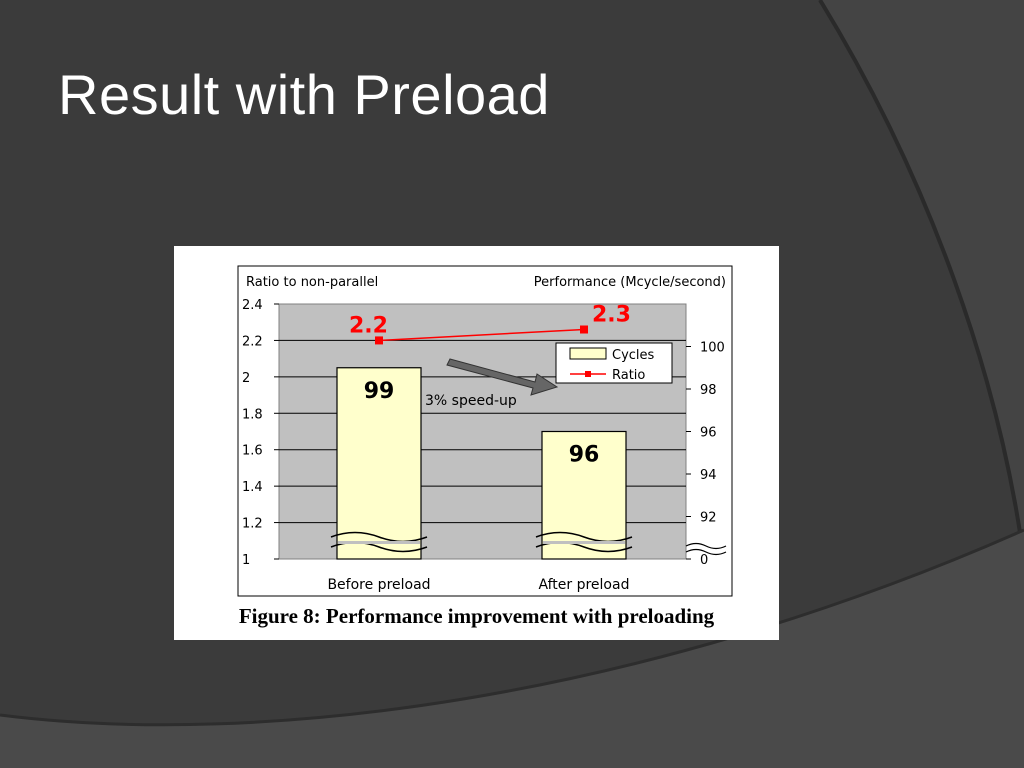 Image resolution: width=1024 pixels, height=768 pixels. I want to click on bar-value-label: 96, so click(584, 455).